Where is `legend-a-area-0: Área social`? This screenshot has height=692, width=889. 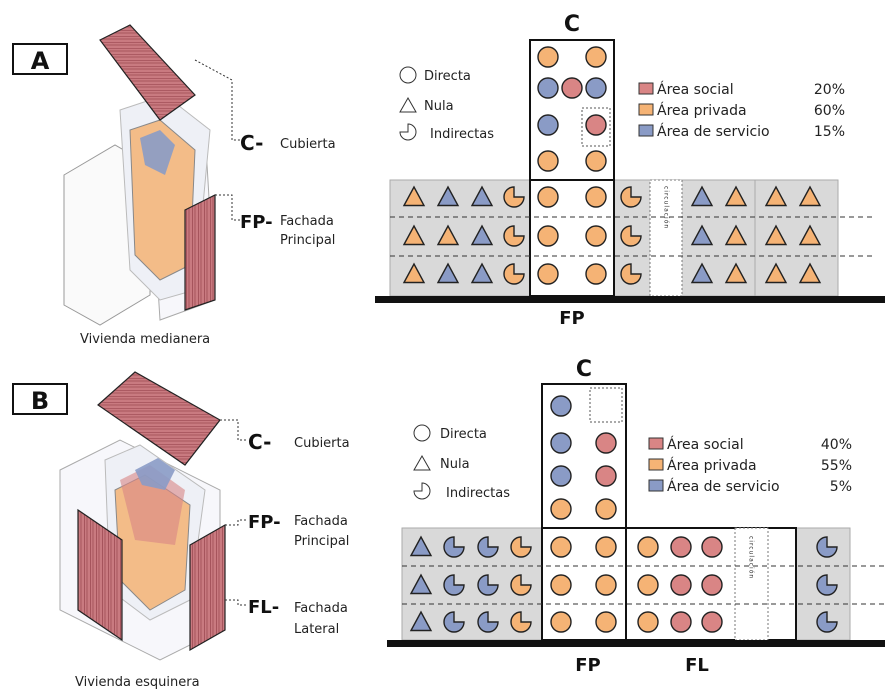 legend-a-area-0: Área social is located at coordinates (695, 89).